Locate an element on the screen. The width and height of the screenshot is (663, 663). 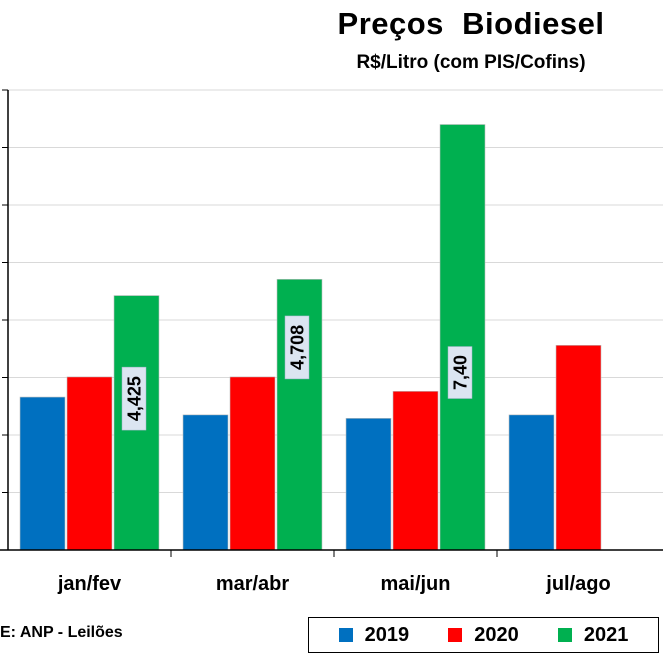
legend-swatch-2019 is located at coordinates (345, 635).